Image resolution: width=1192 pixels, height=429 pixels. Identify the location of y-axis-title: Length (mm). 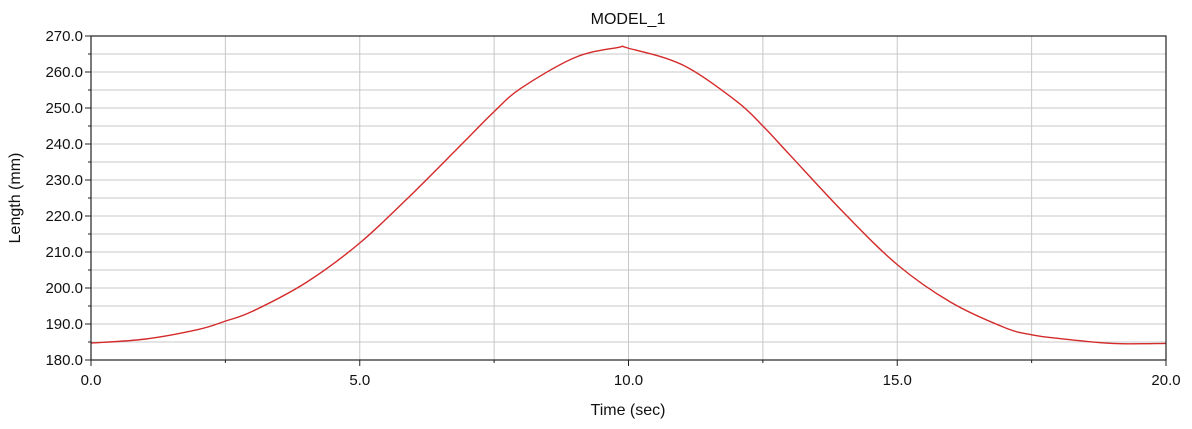
(15, 198).